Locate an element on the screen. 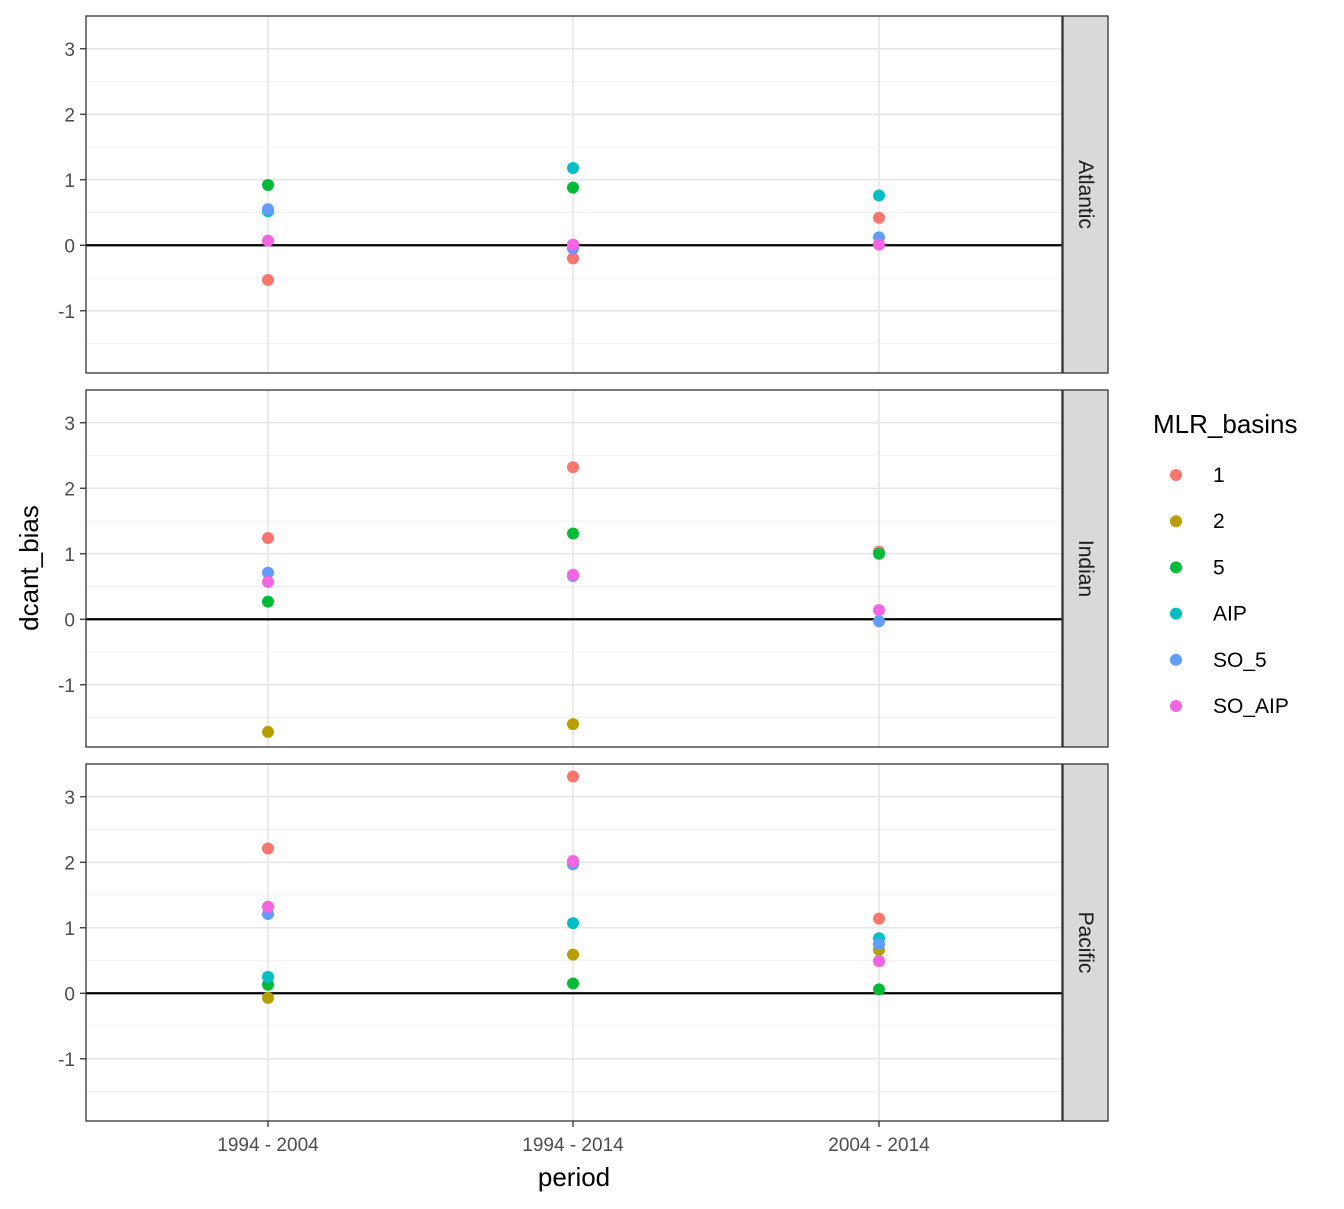  legend-label: 2 is located at coordinates (1219, 521).